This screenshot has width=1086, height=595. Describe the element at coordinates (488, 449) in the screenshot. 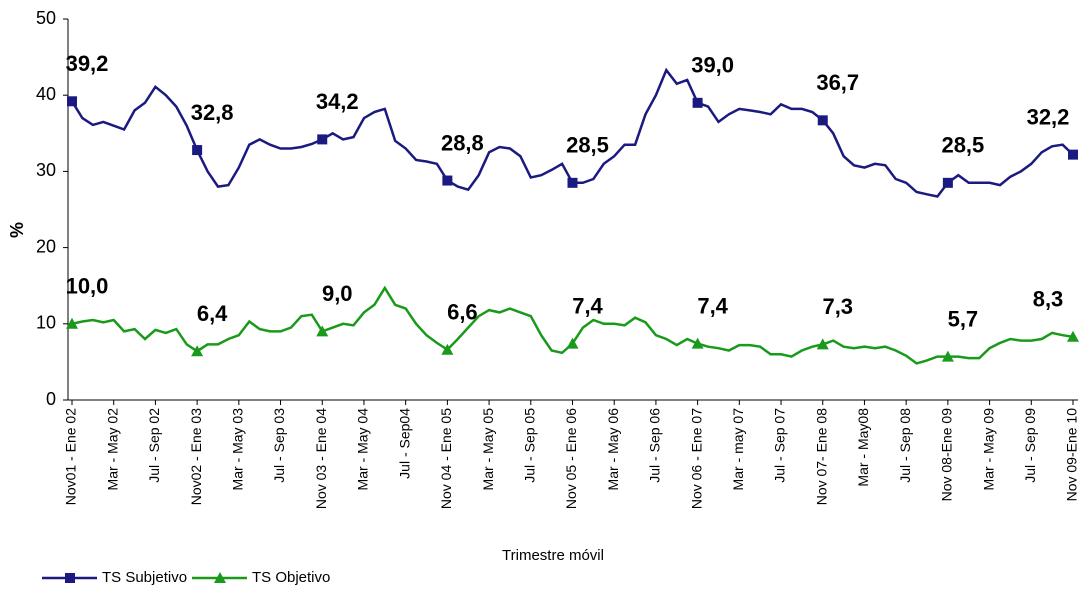

I see `x-tick-label: Mar - May 05` at that location.